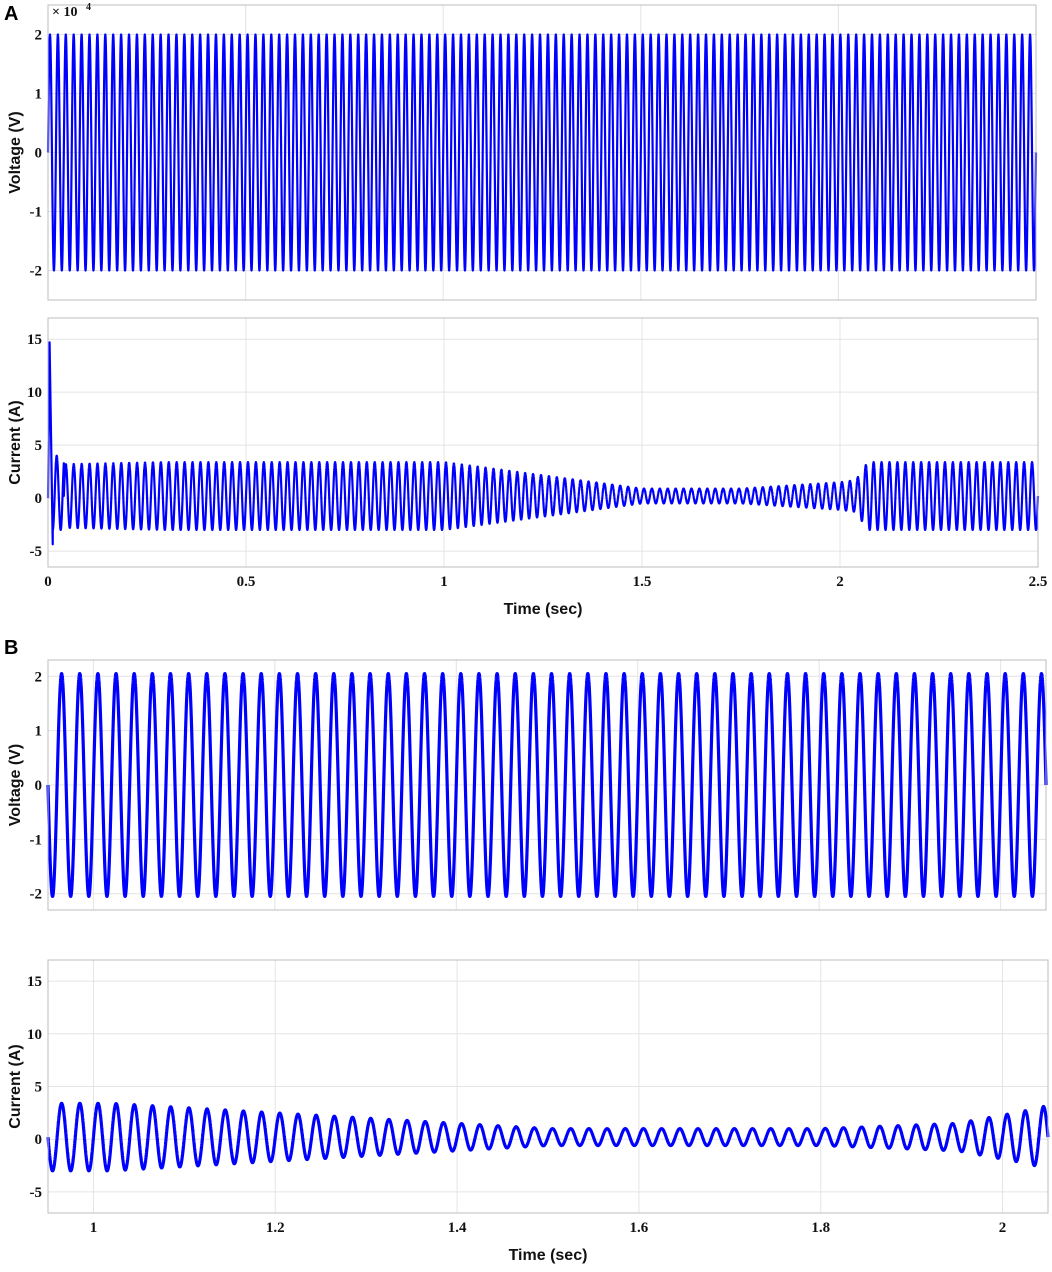  Describe the element at coordinates (36, 895) in the screenshot. I see `B-voltage-ytick-label-4: -2` at that location.